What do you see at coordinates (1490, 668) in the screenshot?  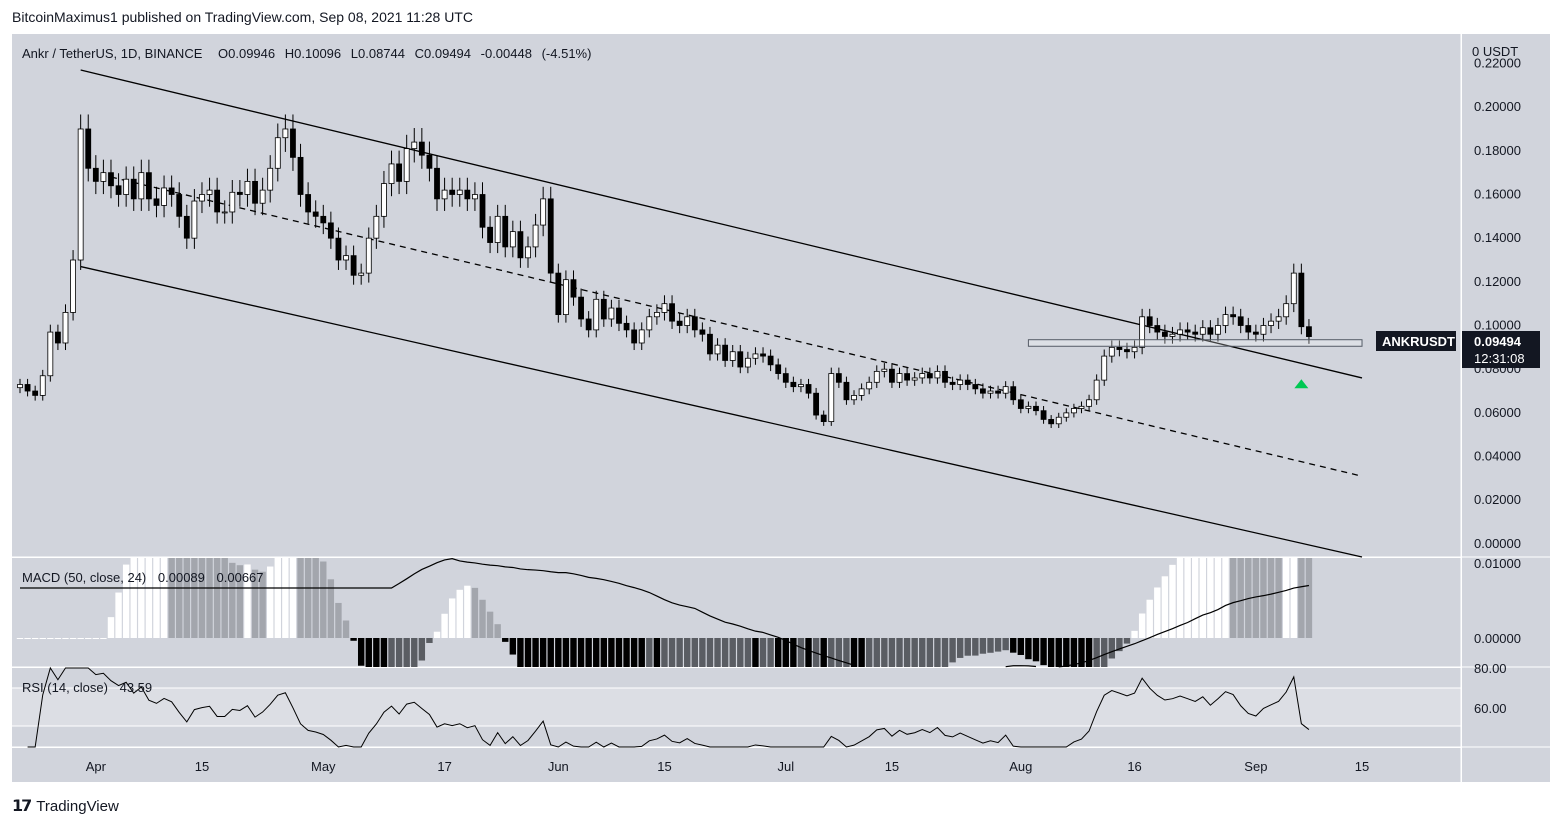 I see `rsi-axis-tick-80: 80.00` at bounding box center [1490, 668].